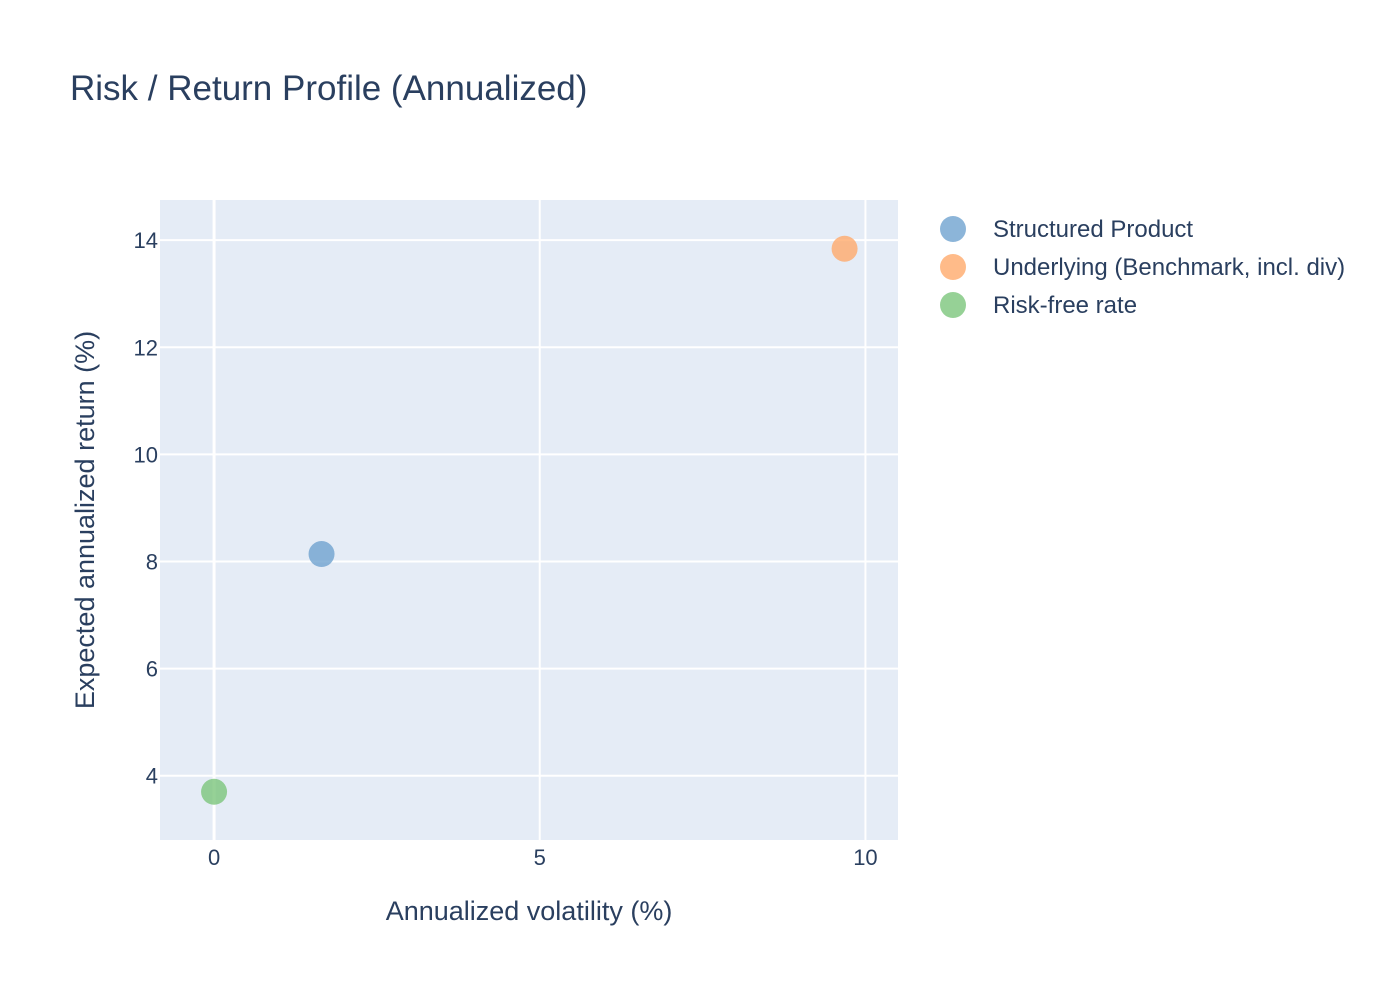 This screenshot has height=1000, width=1400. I want to click on x-tick-label: 0, so click(214, 857).